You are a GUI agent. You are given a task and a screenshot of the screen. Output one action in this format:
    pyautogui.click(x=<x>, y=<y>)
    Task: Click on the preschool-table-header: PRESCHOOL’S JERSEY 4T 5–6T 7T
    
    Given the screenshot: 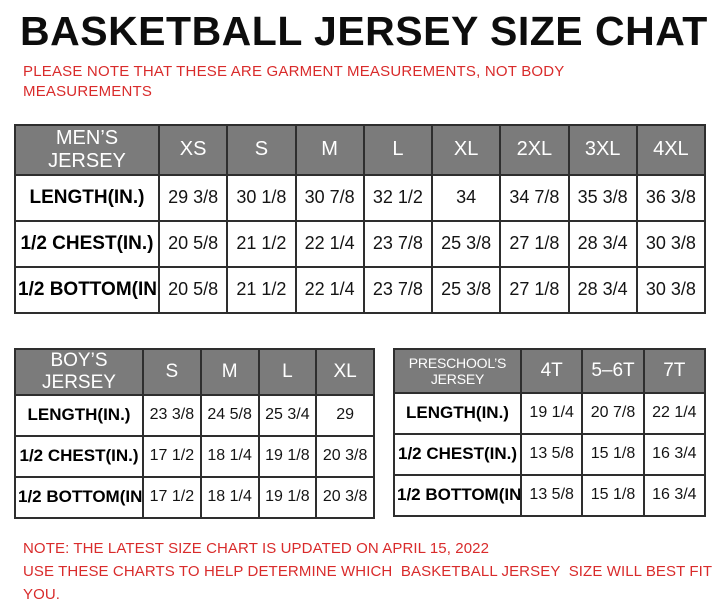 What is the action you would take?
    pyautogui.click(x=550, y=370)
    